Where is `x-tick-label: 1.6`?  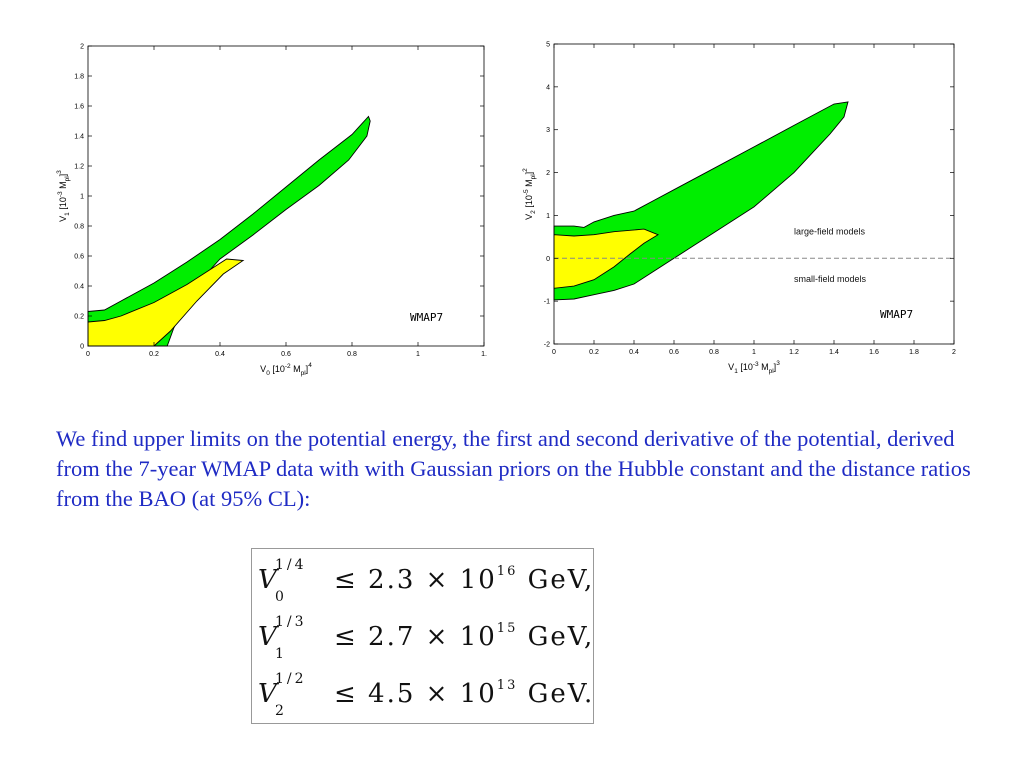 x-tick-label: 1.6 is located at coordinates (874, 352).